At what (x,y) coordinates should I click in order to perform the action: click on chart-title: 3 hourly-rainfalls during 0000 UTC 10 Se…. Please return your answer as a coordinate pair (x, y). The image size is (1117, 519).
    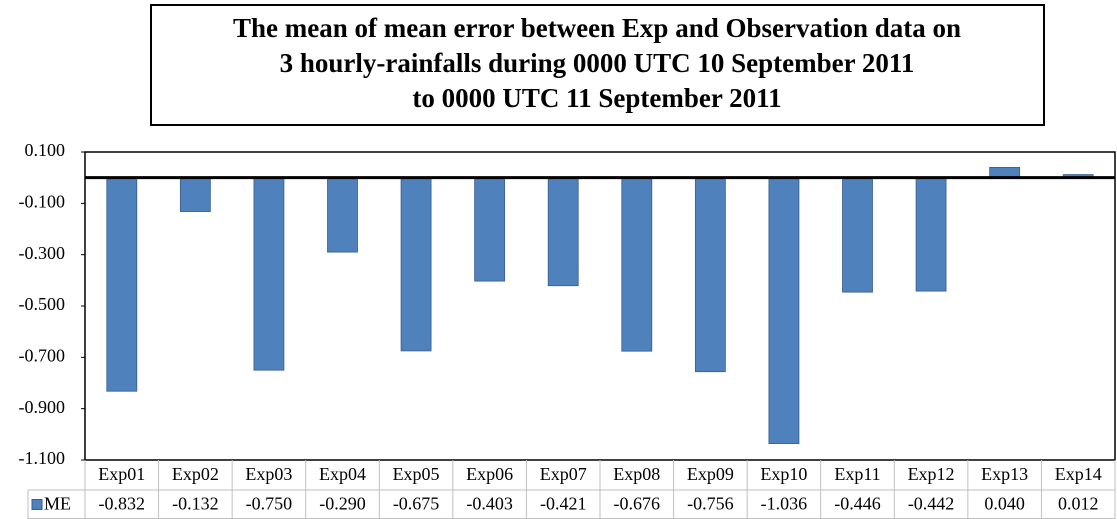
    Looking at the image, I should click on (597, 63).